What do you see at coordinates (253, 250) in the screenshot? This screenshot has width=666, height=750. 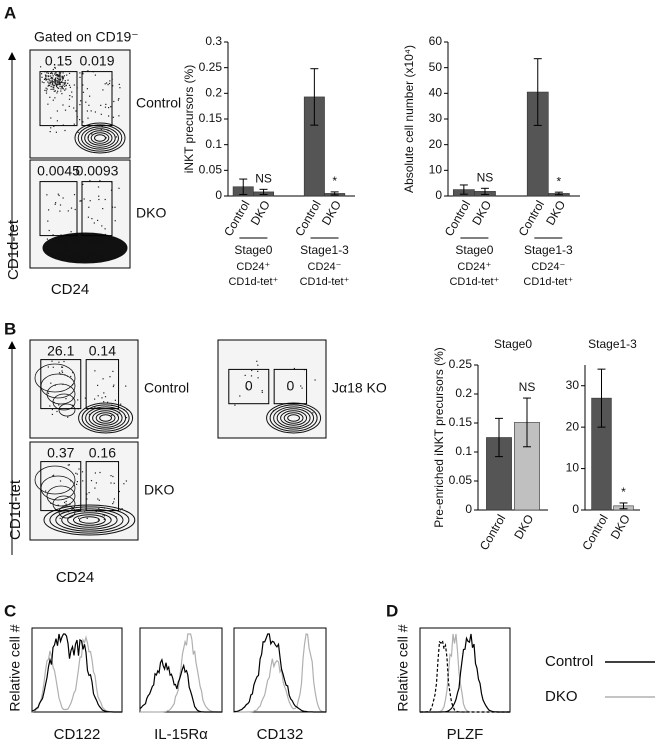 I see `group-label: Stage0` at bounding box center [253, 250].